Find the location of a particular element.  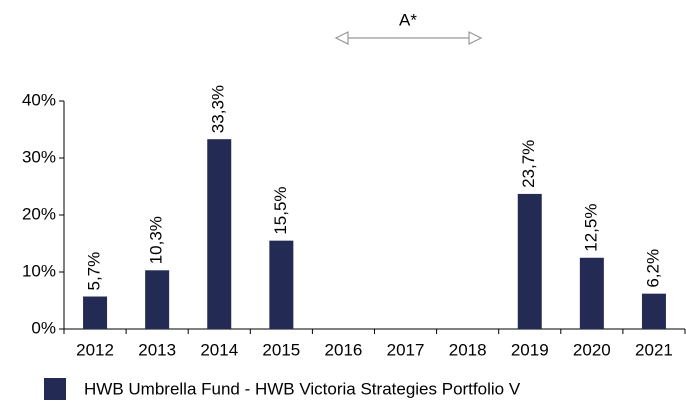

x-tick-label: 2016 is located at coordinates (344, 349).